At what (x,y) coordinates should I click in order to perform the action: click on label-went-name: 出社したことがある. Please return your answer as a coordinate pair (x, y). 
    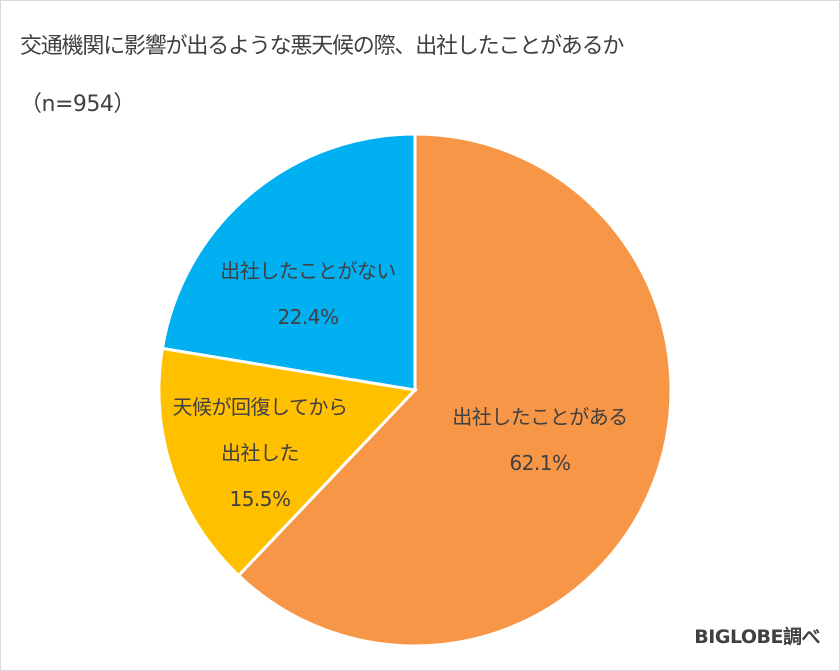
    Looking at the image, I should click on (540, 417).